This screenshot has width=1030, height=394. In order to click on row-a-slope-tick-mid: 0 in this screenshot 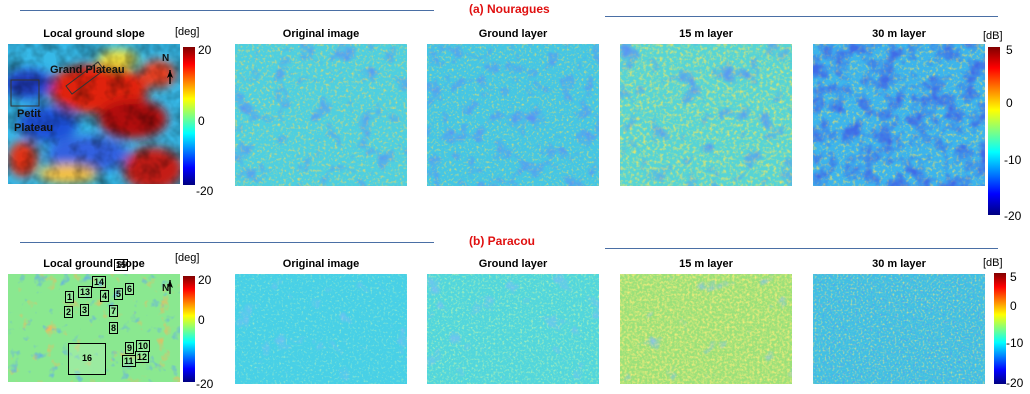, I will do `click(201, 121)`.